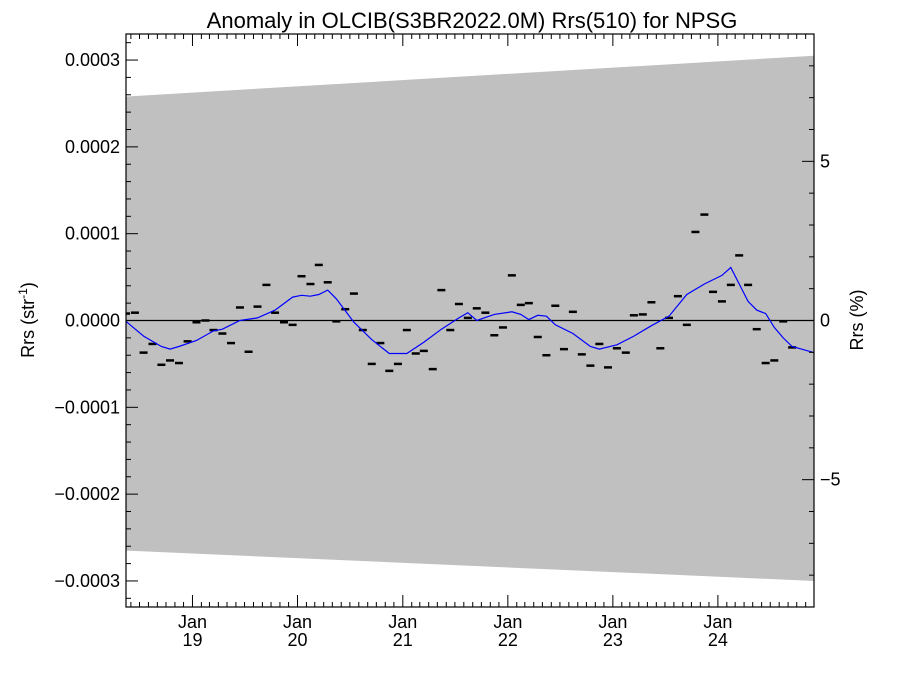 The height and width of the screenshot is (675, 900). I want to click on y-right-tick-label: 0, so click(825, 321).